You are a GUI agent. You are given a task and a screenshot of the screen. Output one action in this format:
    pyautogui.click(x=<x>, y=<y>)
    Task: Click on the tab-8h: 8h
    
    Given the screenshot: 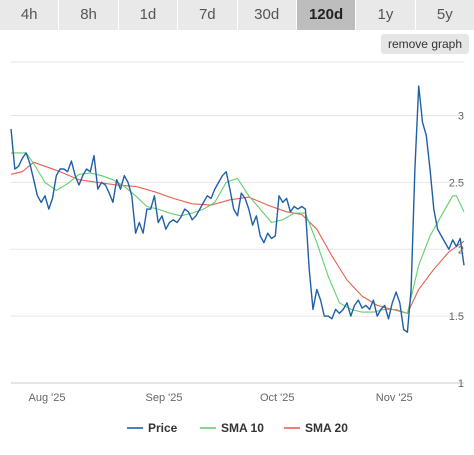 What is the action you would take?
    pyautogui.click(x=89, y=15)
    